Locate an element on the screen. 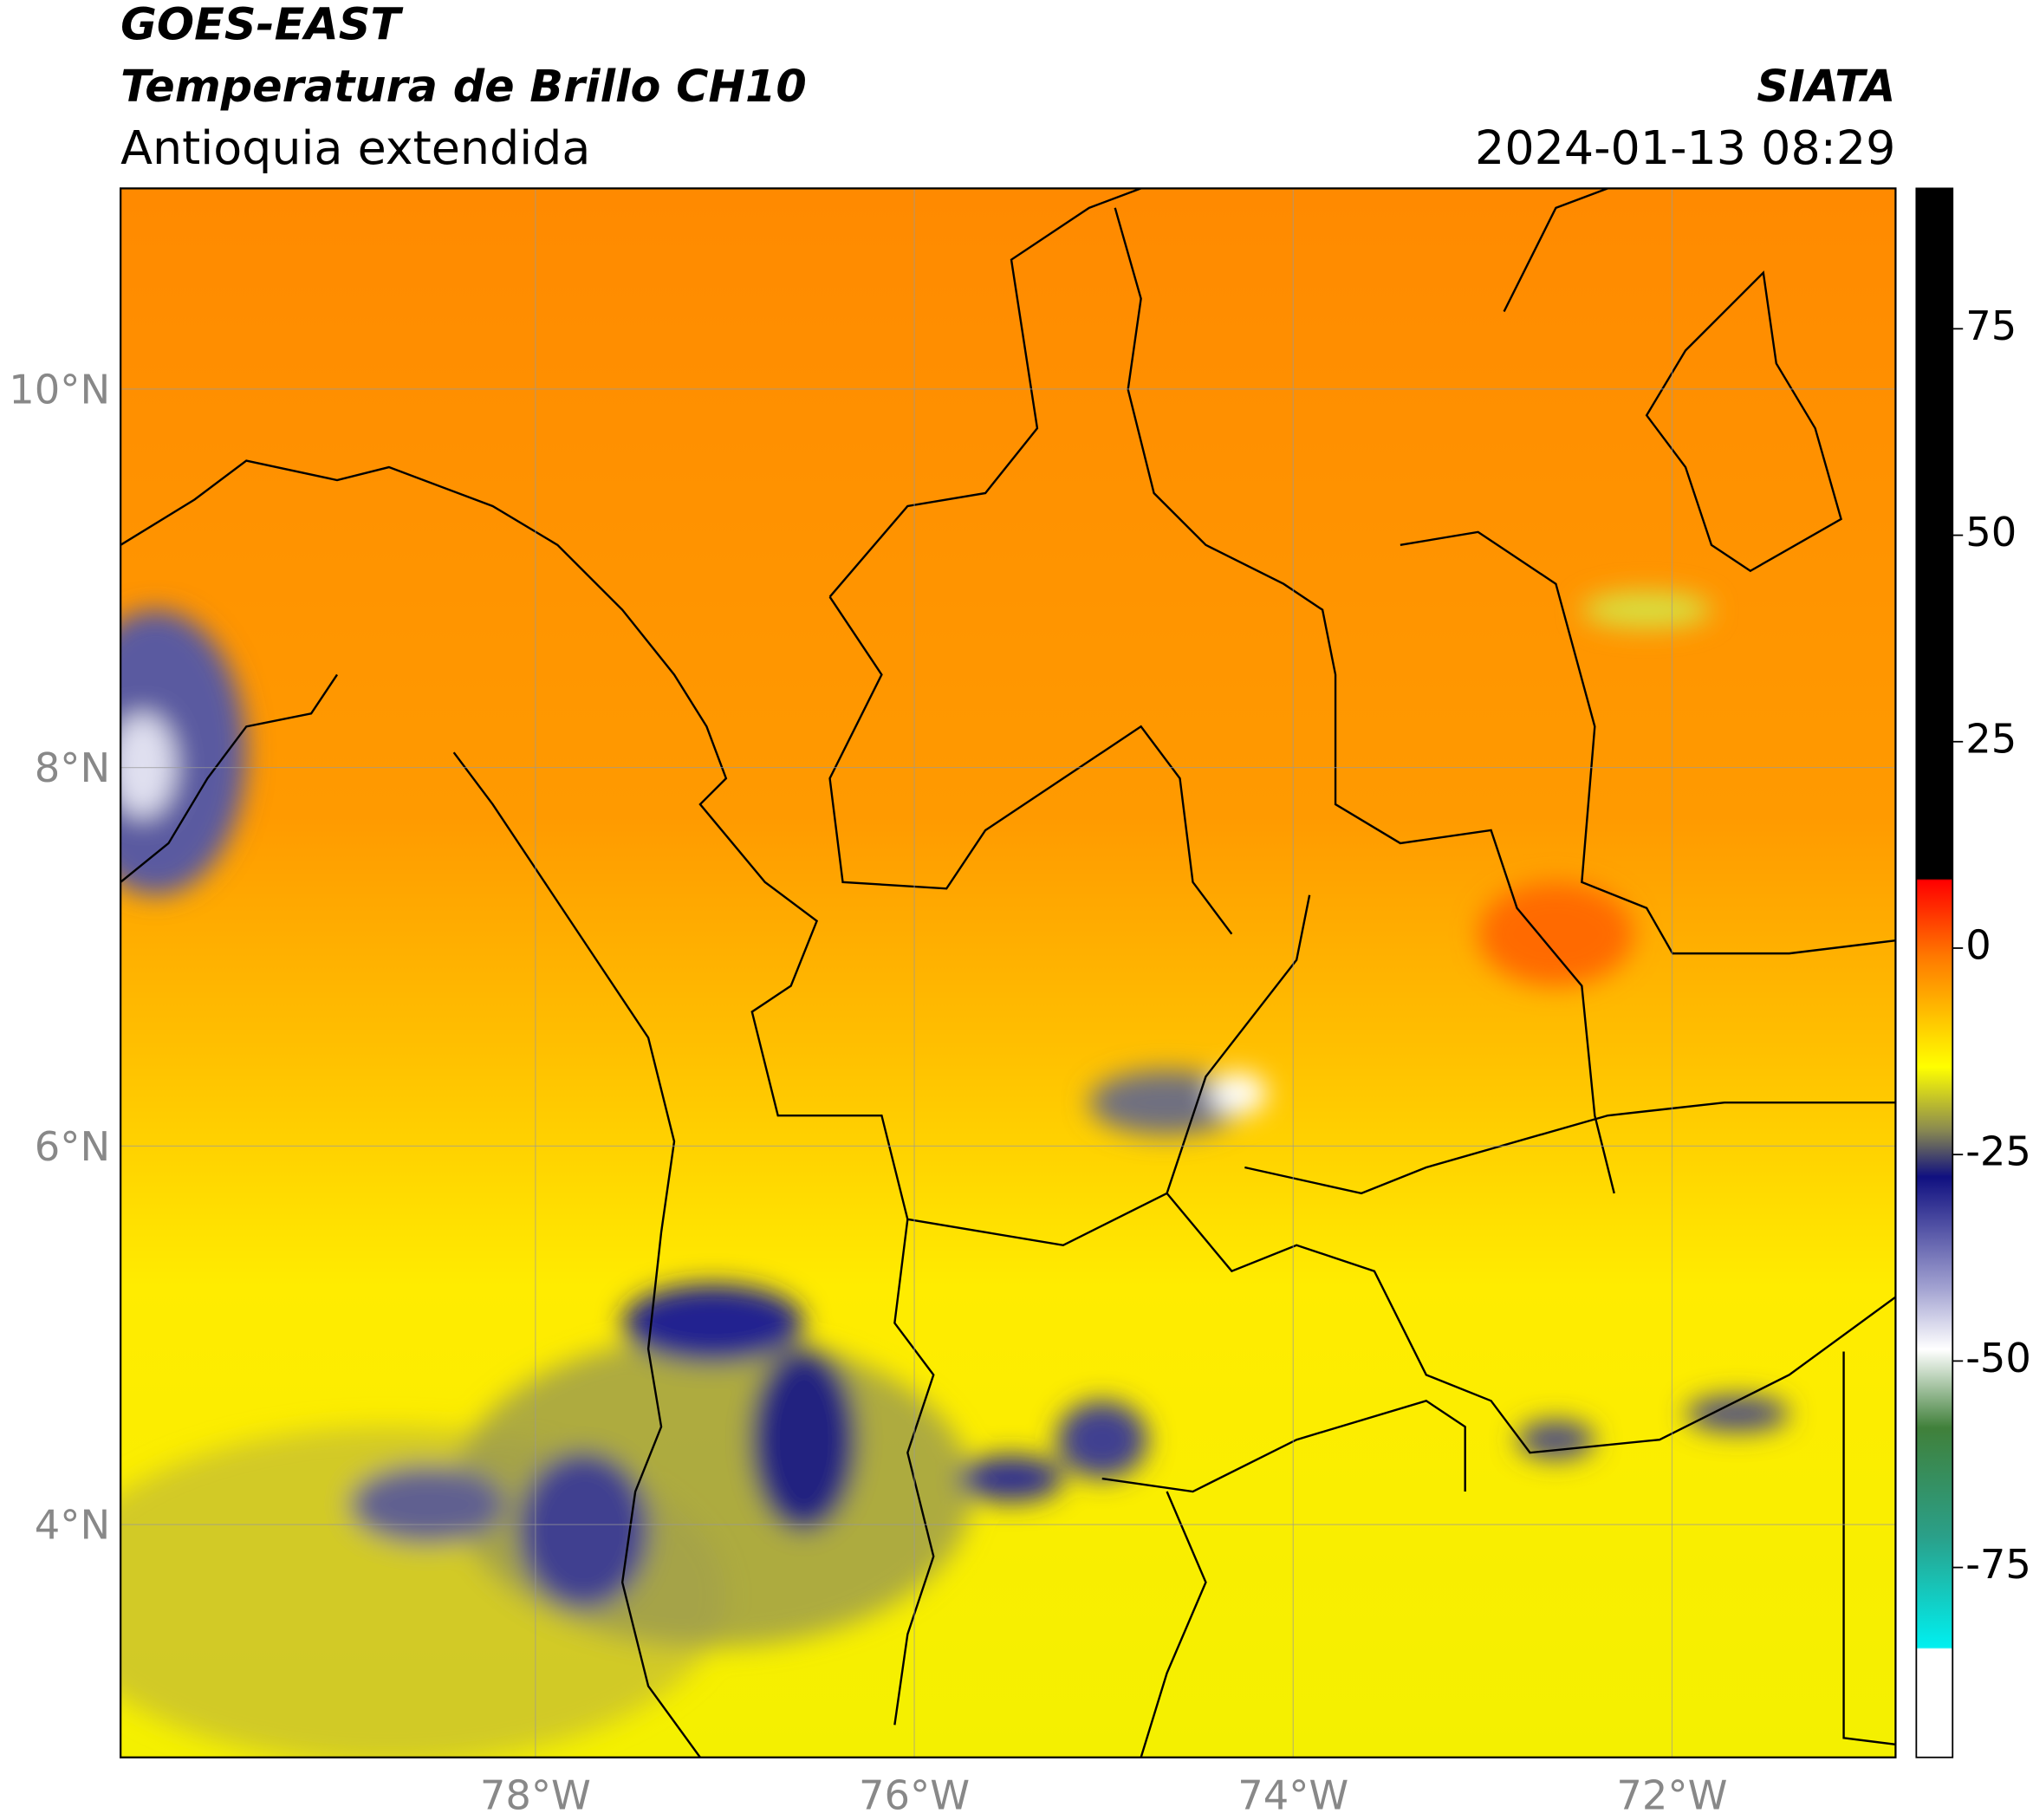 The image size is (2033, 1820). datetime-label: 2024-01-13 08:29 is located at coordinates (1685, 147).